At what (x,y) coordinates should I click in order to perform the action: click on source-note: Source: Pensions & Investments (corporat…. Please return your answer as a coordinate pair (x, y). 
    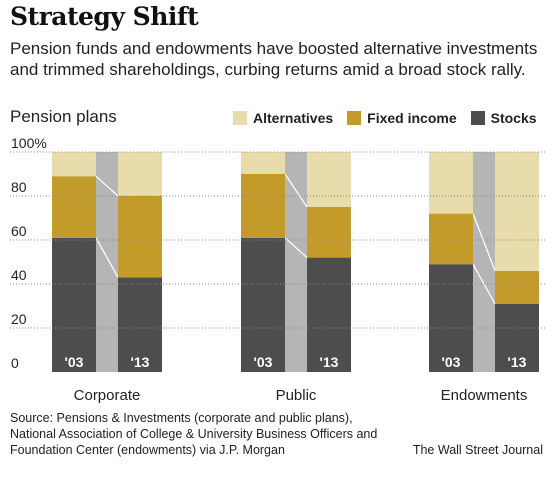
    Looking at the image, I should click on (194, 434).